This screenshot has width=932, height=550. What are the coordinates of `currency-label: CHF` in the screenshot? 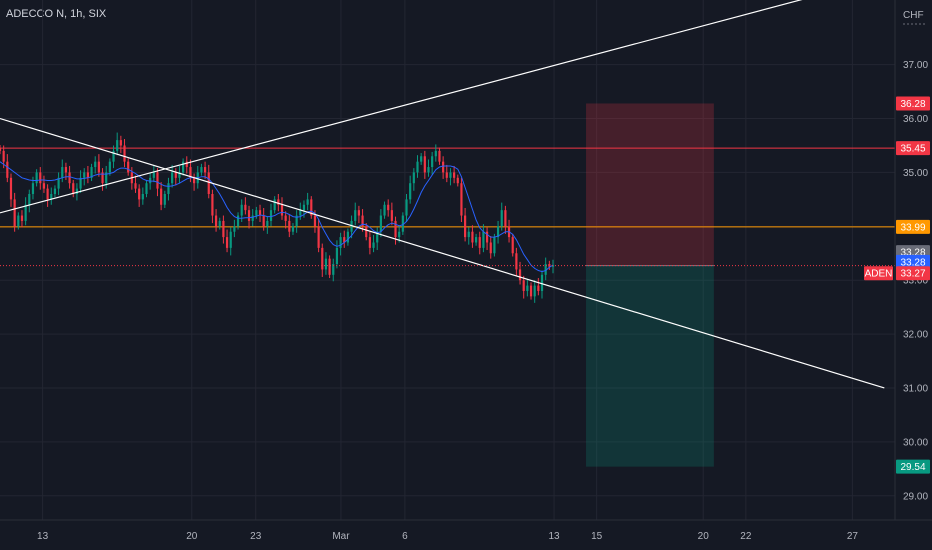 It's located at (913, 15).